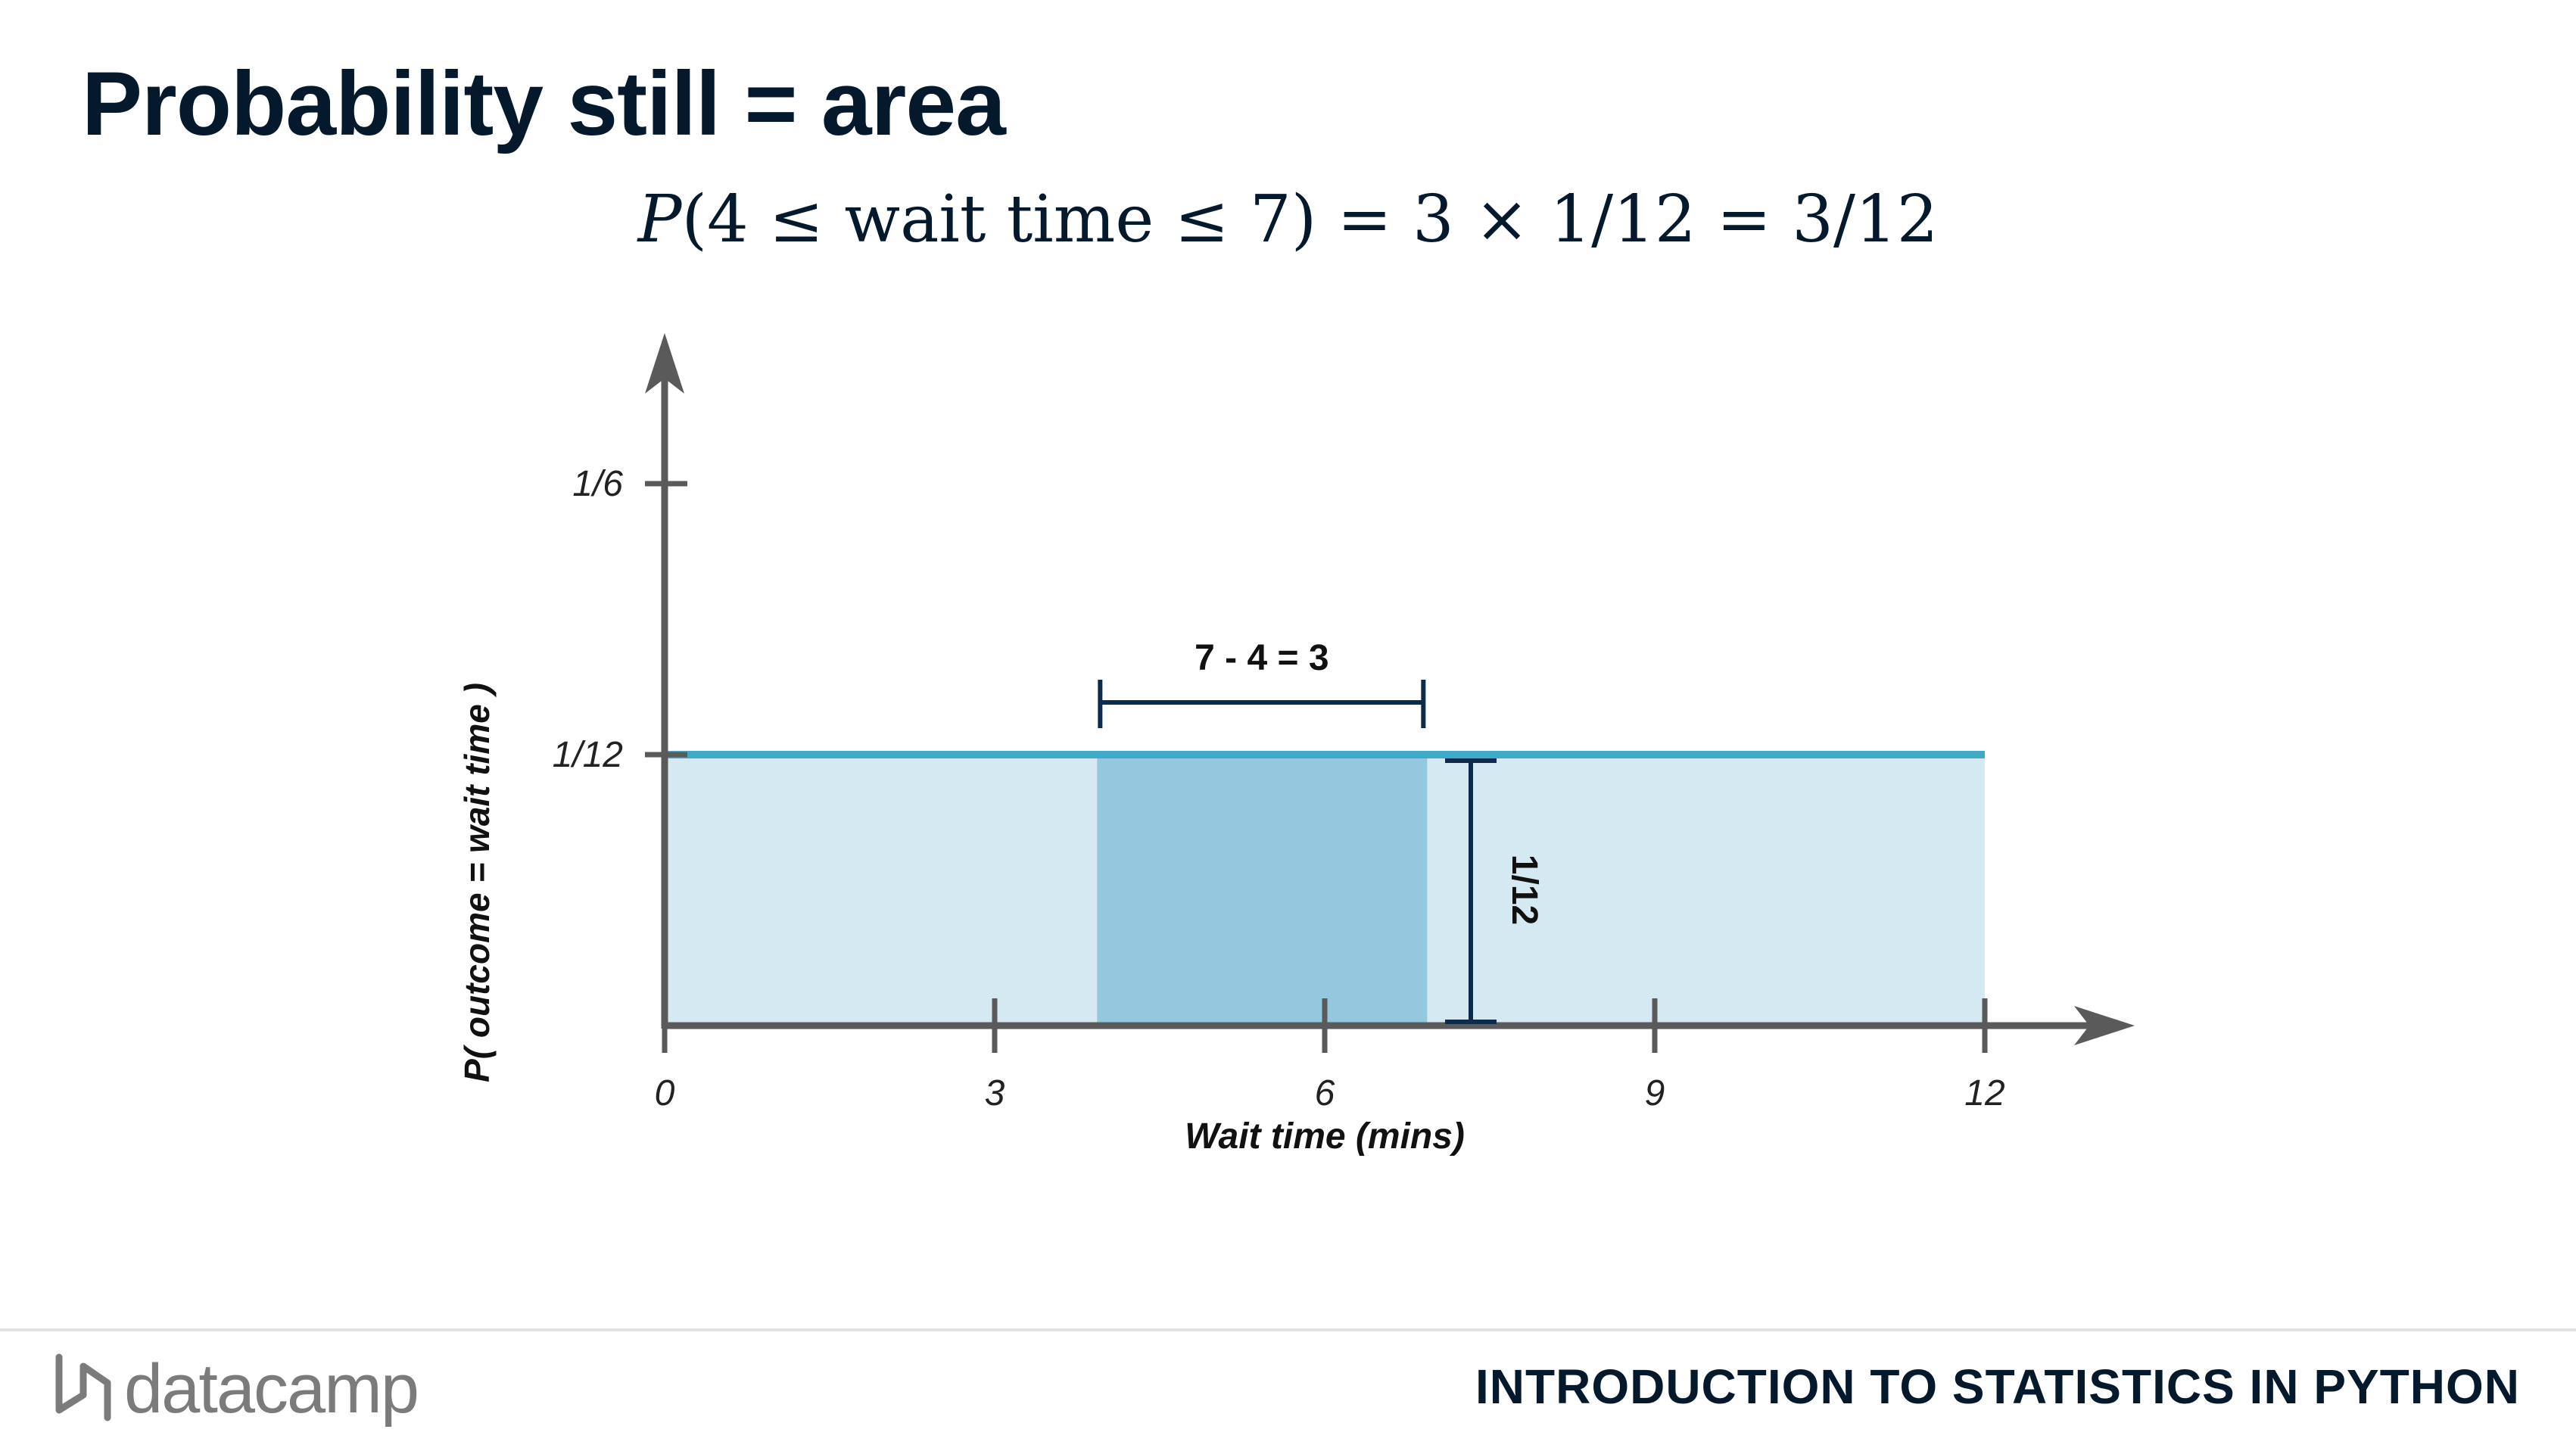 This screenshot has width=2576, height=1451. I want to click on formula-rest: (4 ≤ wait time ≤ 7) = 3 × 1/12 = 3/12, so click(1310, 219).